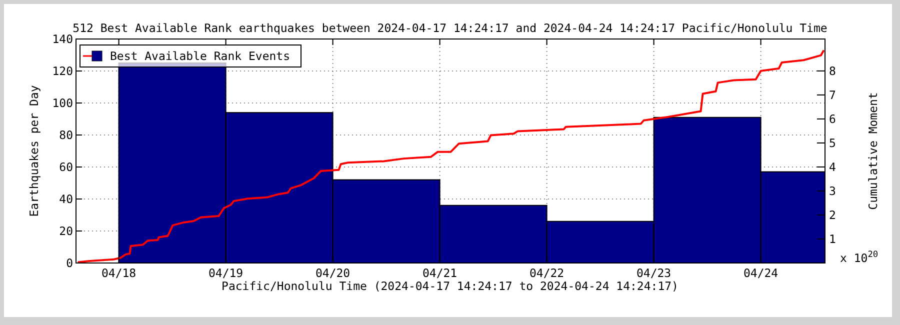  Describe the element at coordinates (450, 28) in the screenshot. I see `chart-title: 512 Best Available Rank earthquakes between 2024-04-17 14:24:17 and 2024-04-24 14:24:17 Pacific/Honolulu Time` at that location.